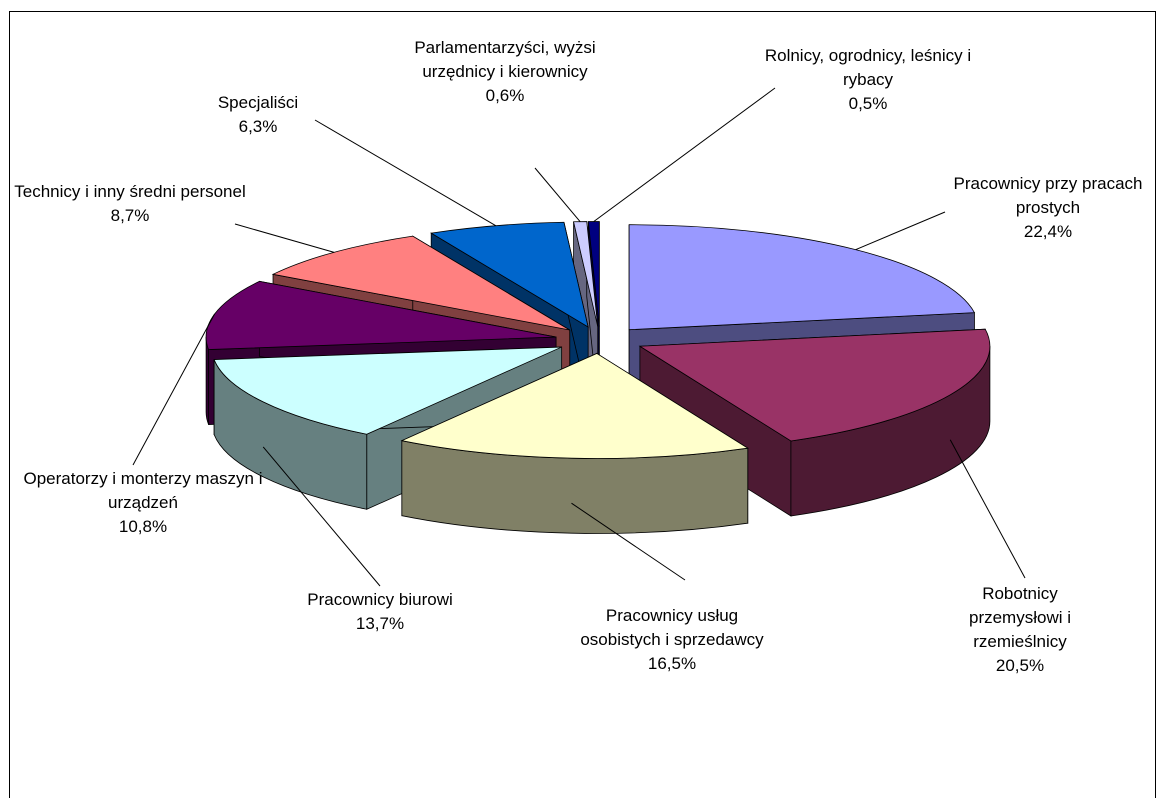  I want to click on data-label: Technicy i inny średni personel 8,7%, so click(130, 204).